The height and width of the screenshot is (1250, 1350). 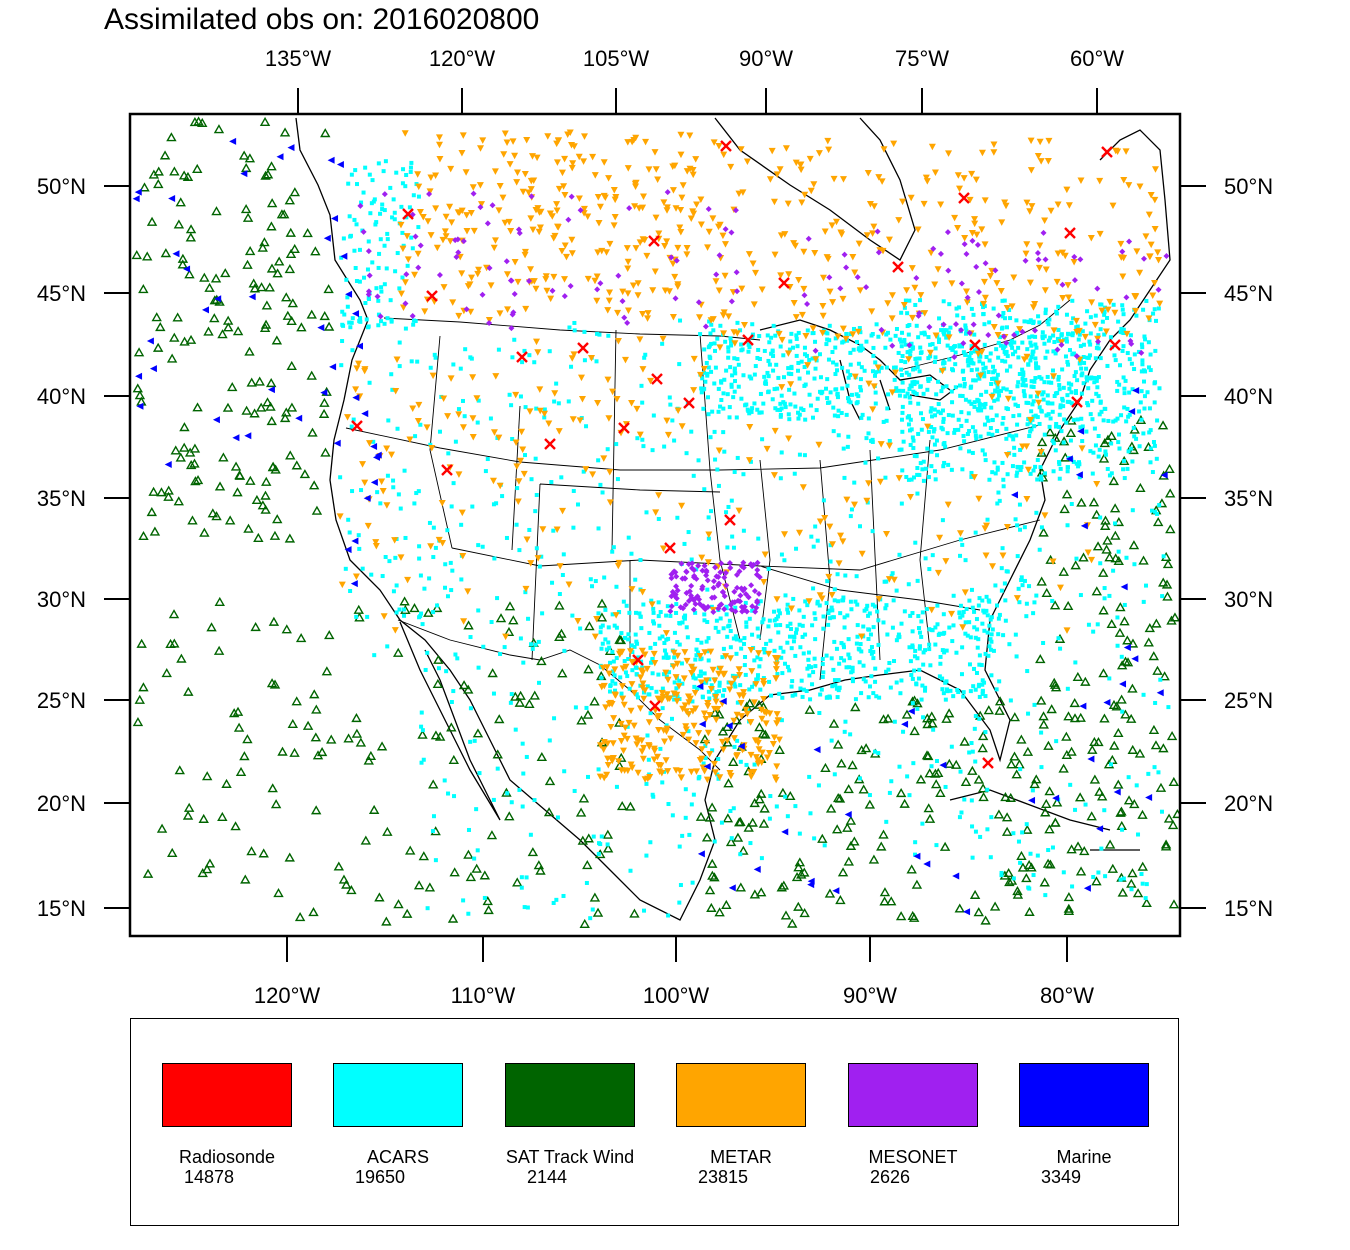 I want to click on top-tick-label: 60°W, so click(x=1097, y=58).